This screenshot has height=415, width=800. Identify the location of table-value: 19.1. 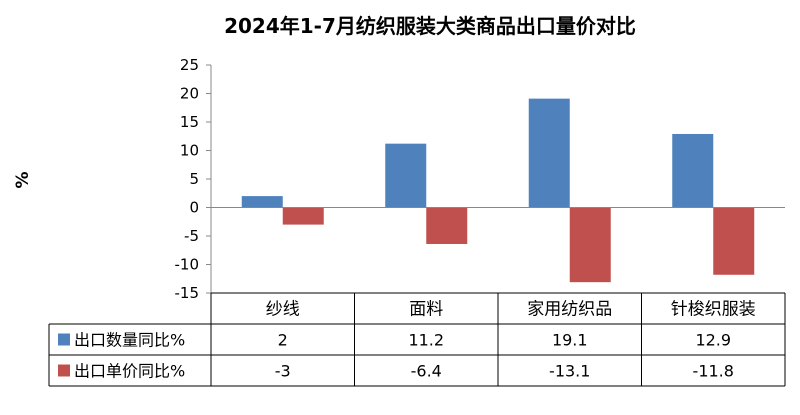
(570, 340).